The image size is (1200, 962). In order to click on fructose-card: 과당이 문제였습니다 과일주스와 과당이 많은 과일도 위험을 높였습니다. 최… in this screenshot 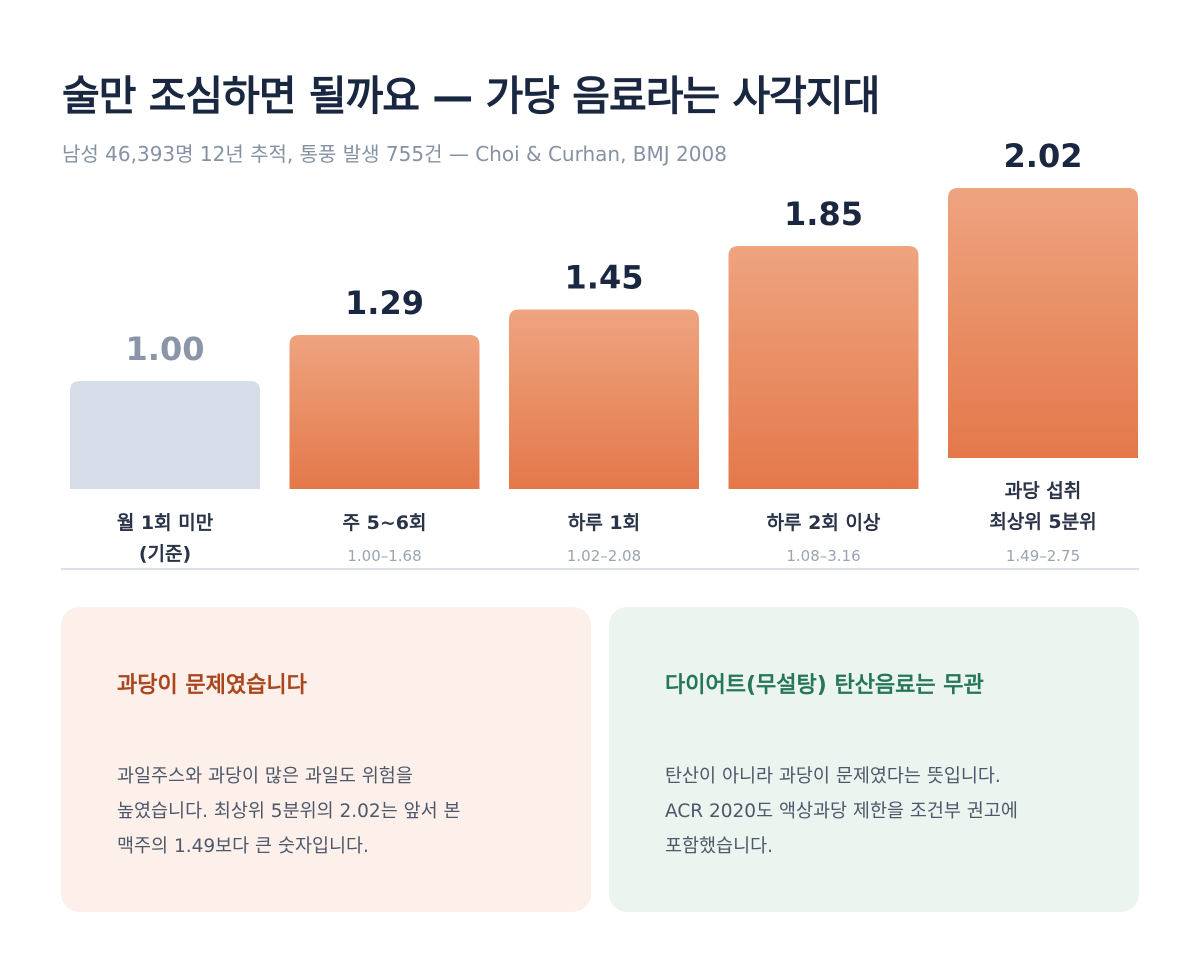, I will do `click(326, 759)`.